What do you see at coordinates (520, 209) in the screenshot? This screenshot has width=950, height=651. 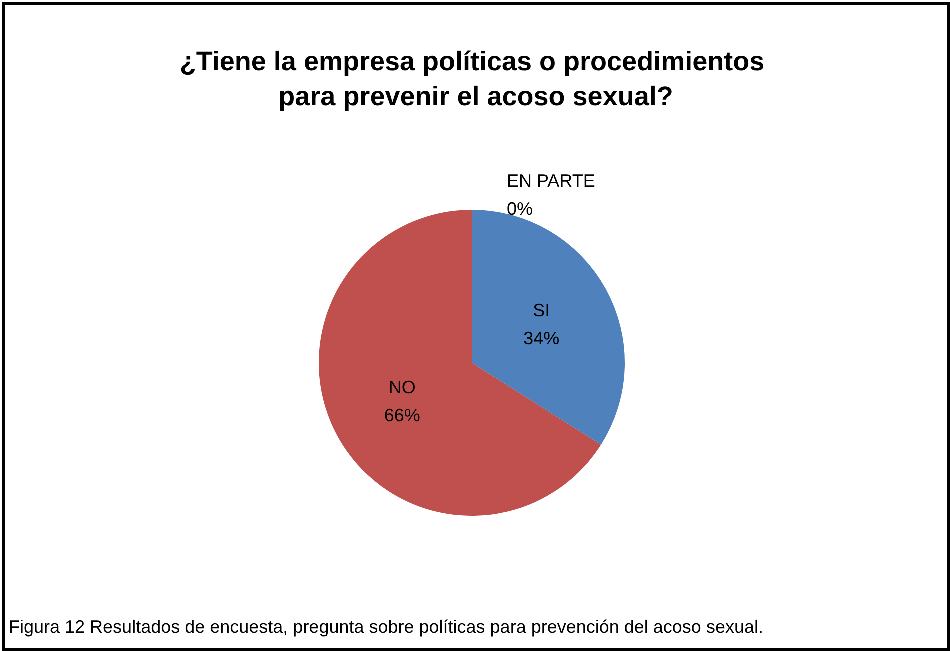 I see `text: 0%` at bounding box center [520, 209].